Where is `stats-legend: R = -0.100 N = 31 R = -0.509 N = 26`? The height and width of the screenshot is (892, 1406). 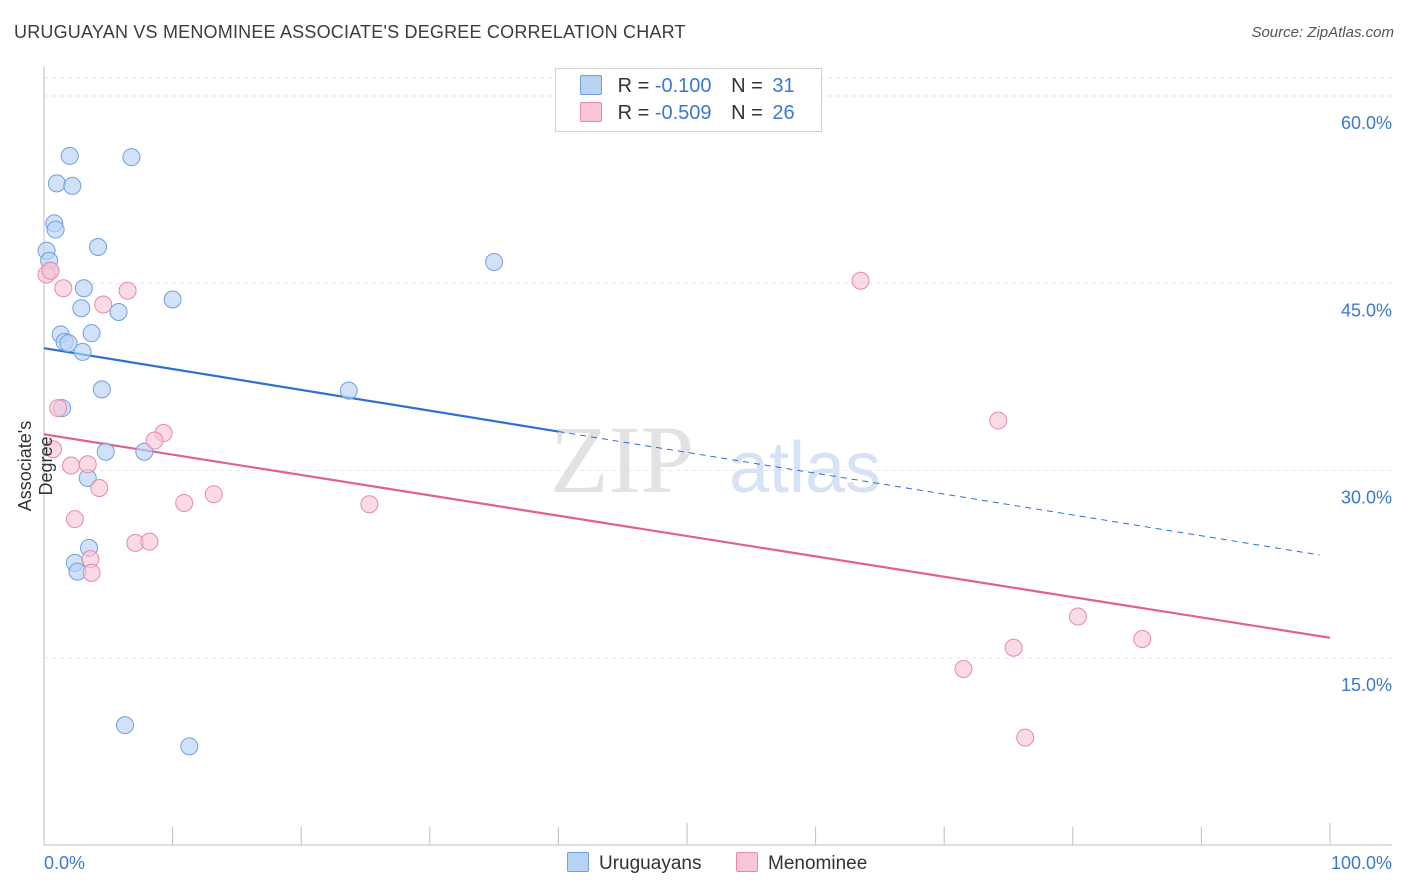
stats-legend: R = -0.100 N = 31 R = -0.509 N = 26 is located at coordinates (688, 100).